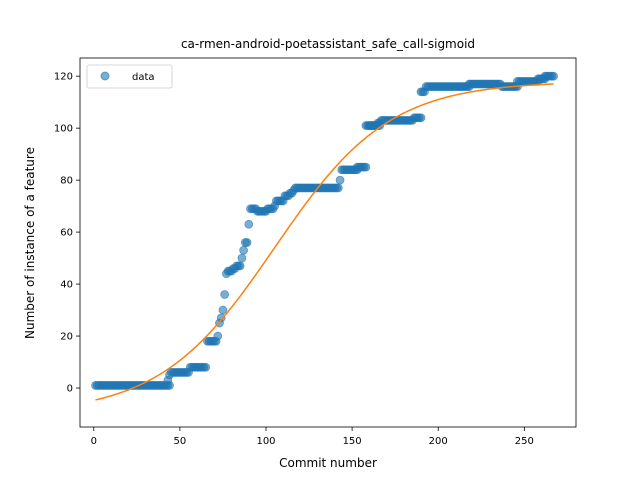 The height and width of the screenshot is (480, 640). What do you see at coordinates (352, 441) in the screenshot?
I see `x-tick-label: 150` at bounding box center [352, 441].